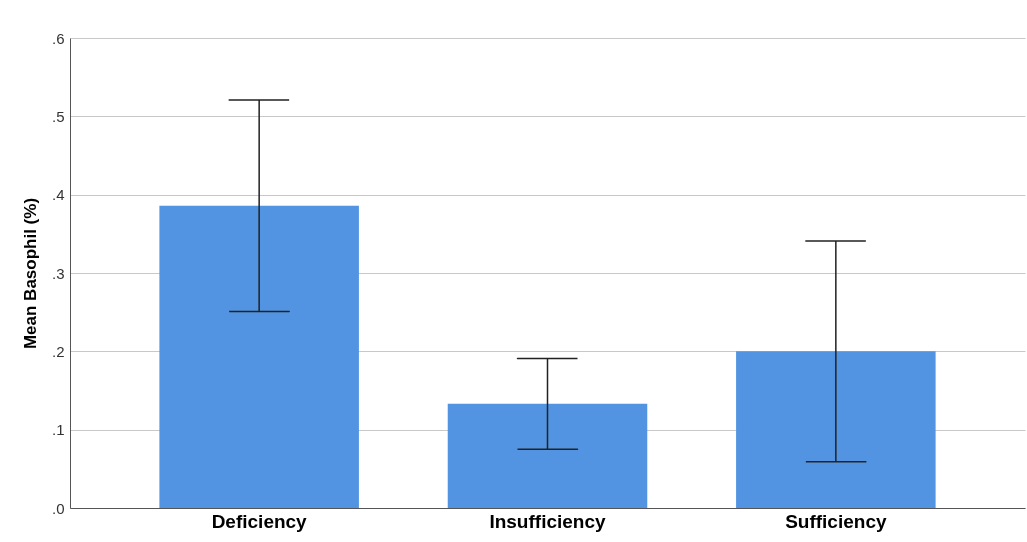 Image resolution: width=1027 pixels, height=542 pixels. What do you see at coordinates (58, 38) in the screenshot?
I see `y-tick-label: .6` at bounding box center [58, 38].